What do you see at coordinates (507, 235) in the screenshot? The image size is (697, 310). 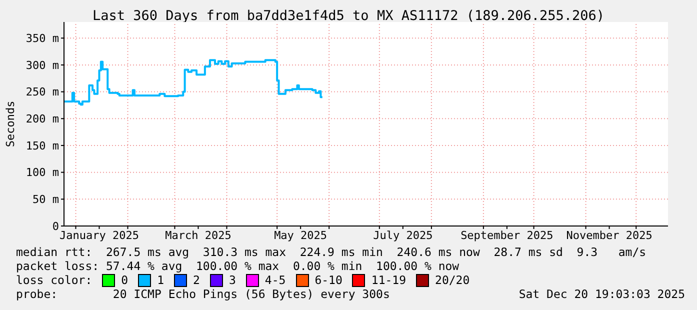 I see `x-tick-label: September 2025` at bounding box center [507, 235].